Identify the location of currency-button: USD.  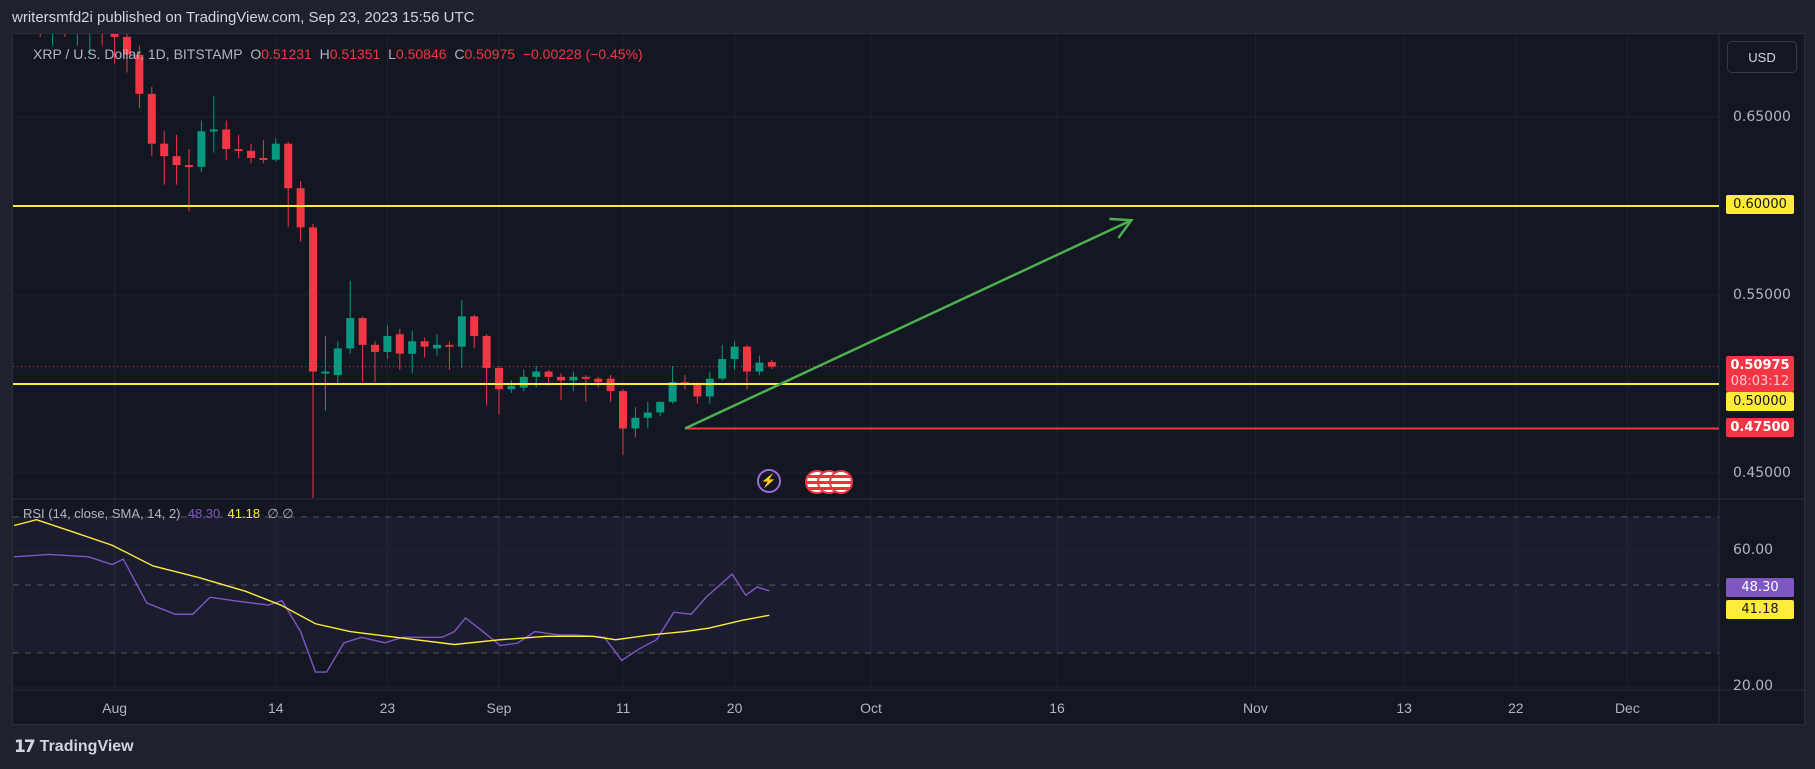
(1762, 57).